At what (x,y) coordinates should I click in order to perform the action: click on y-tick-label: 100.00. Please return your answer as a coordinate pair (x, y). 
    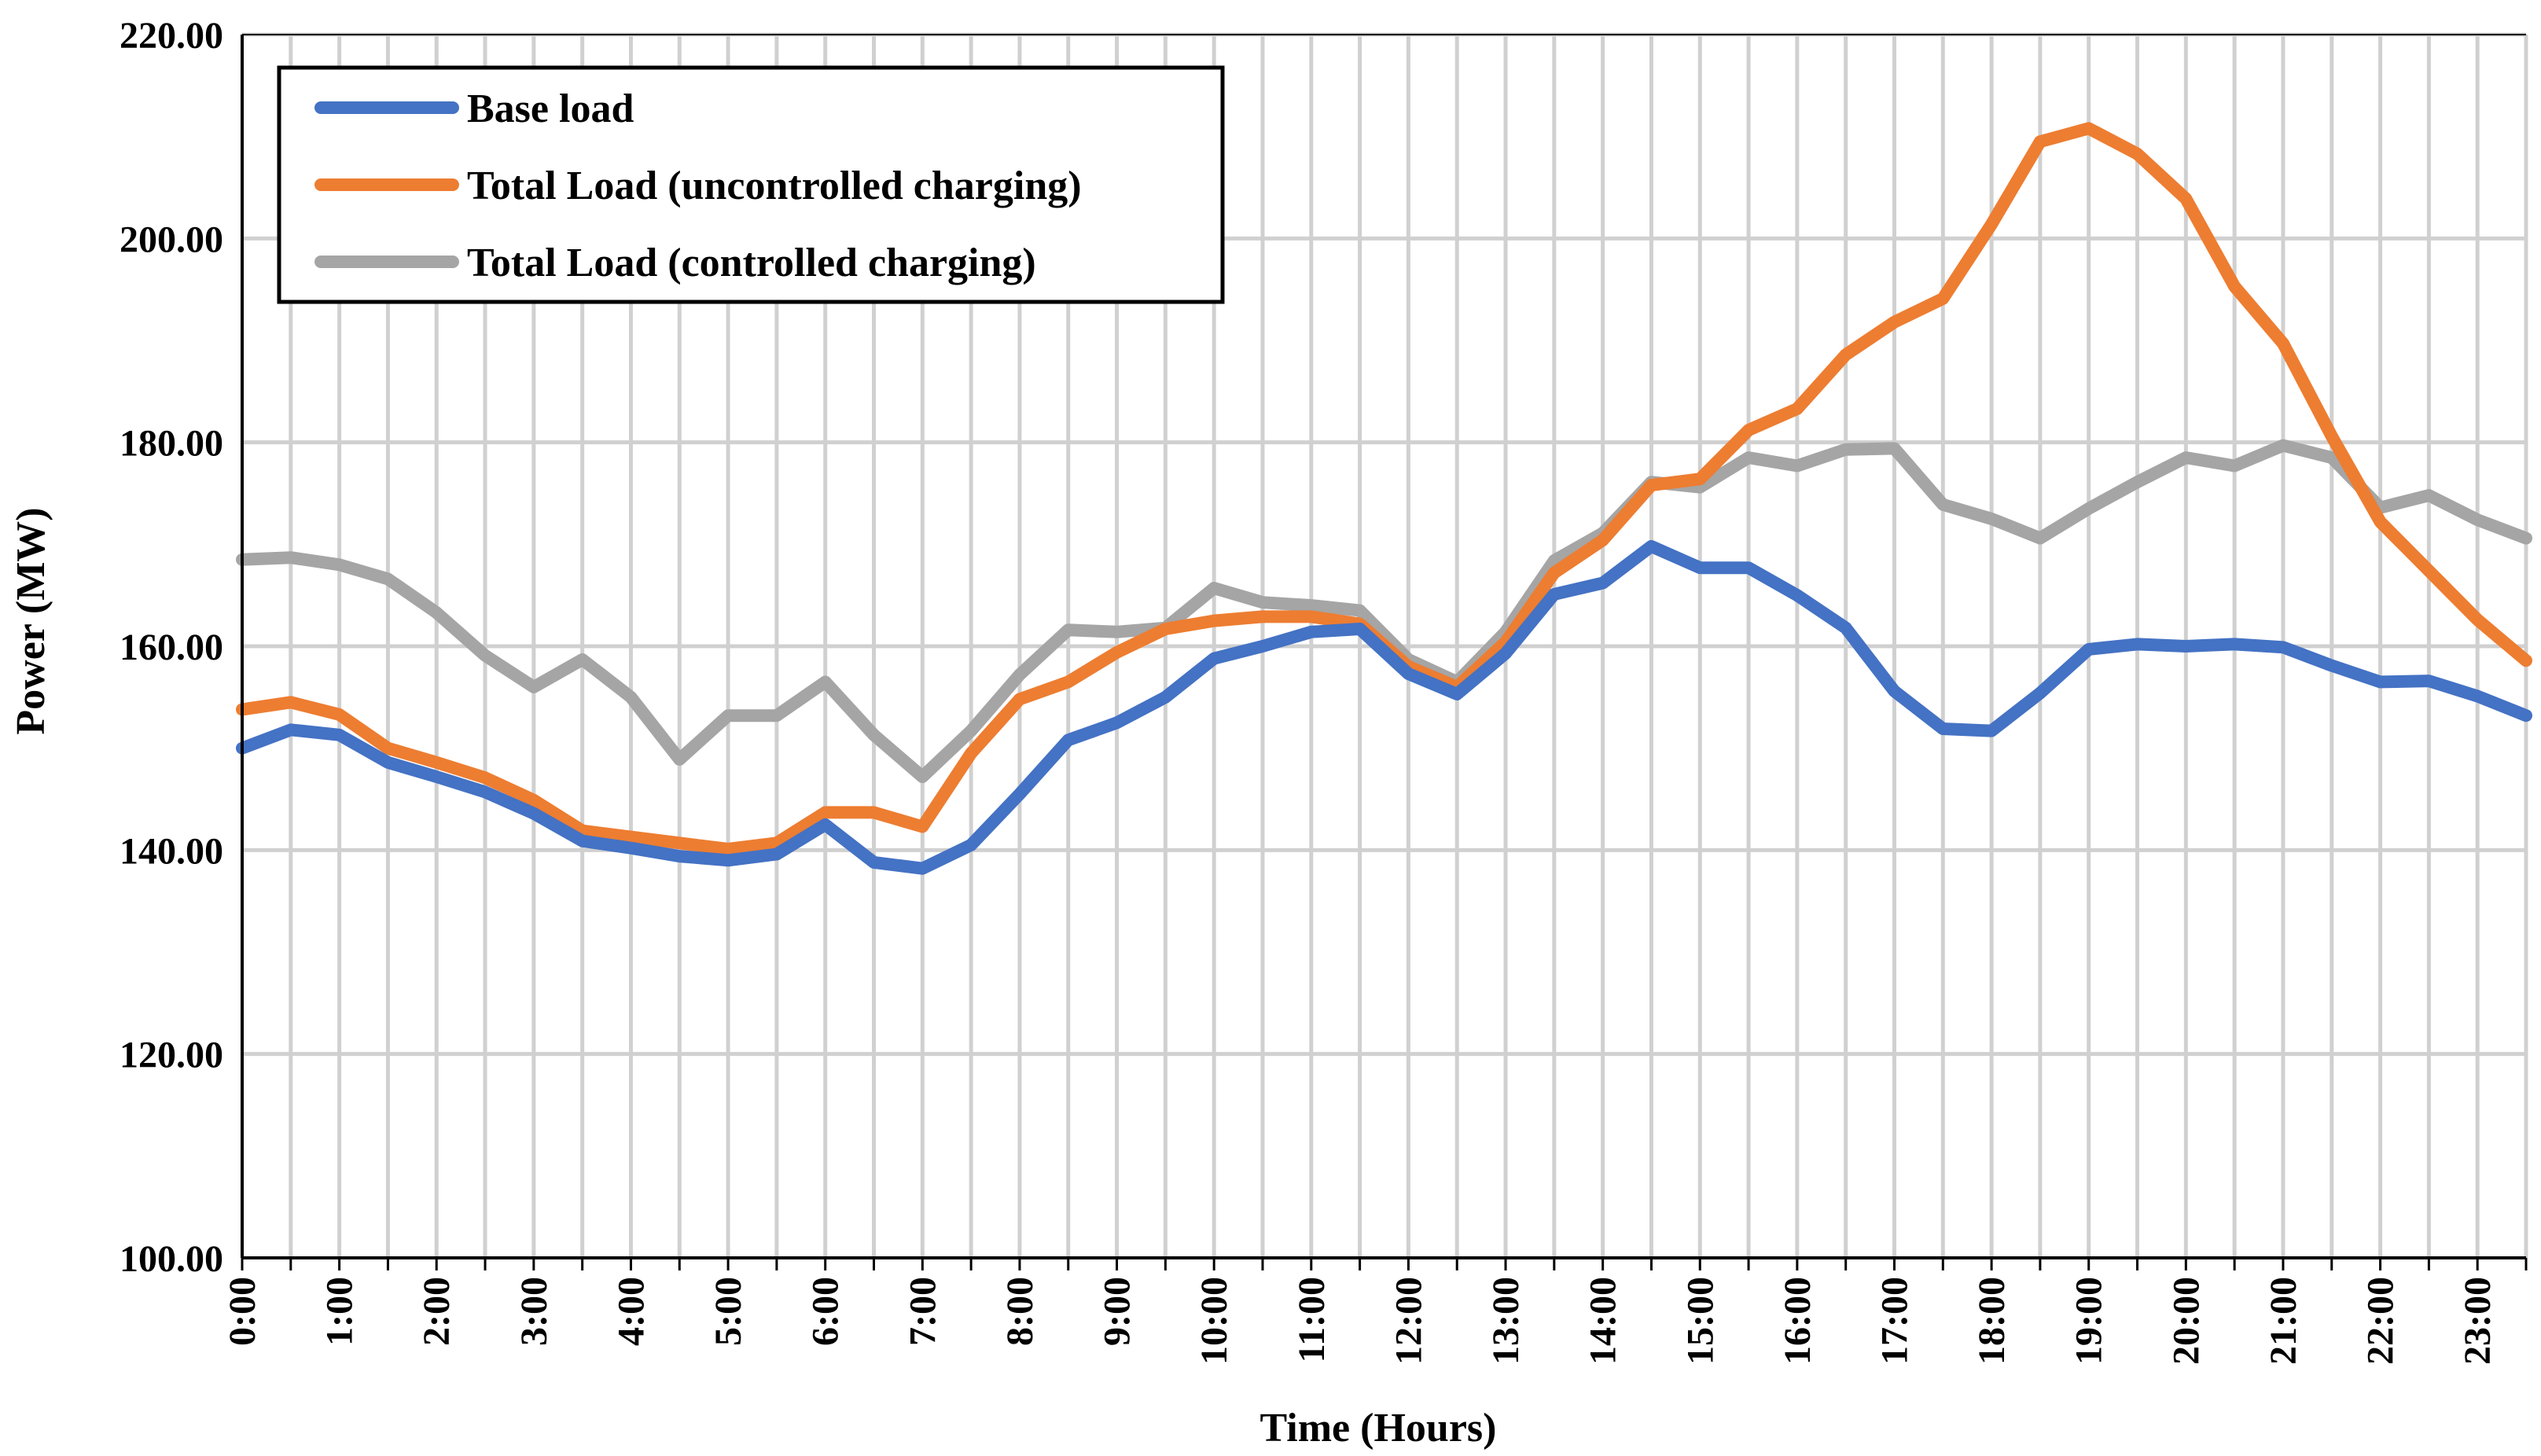
    Looking at the image, I should click on (171, 1259).